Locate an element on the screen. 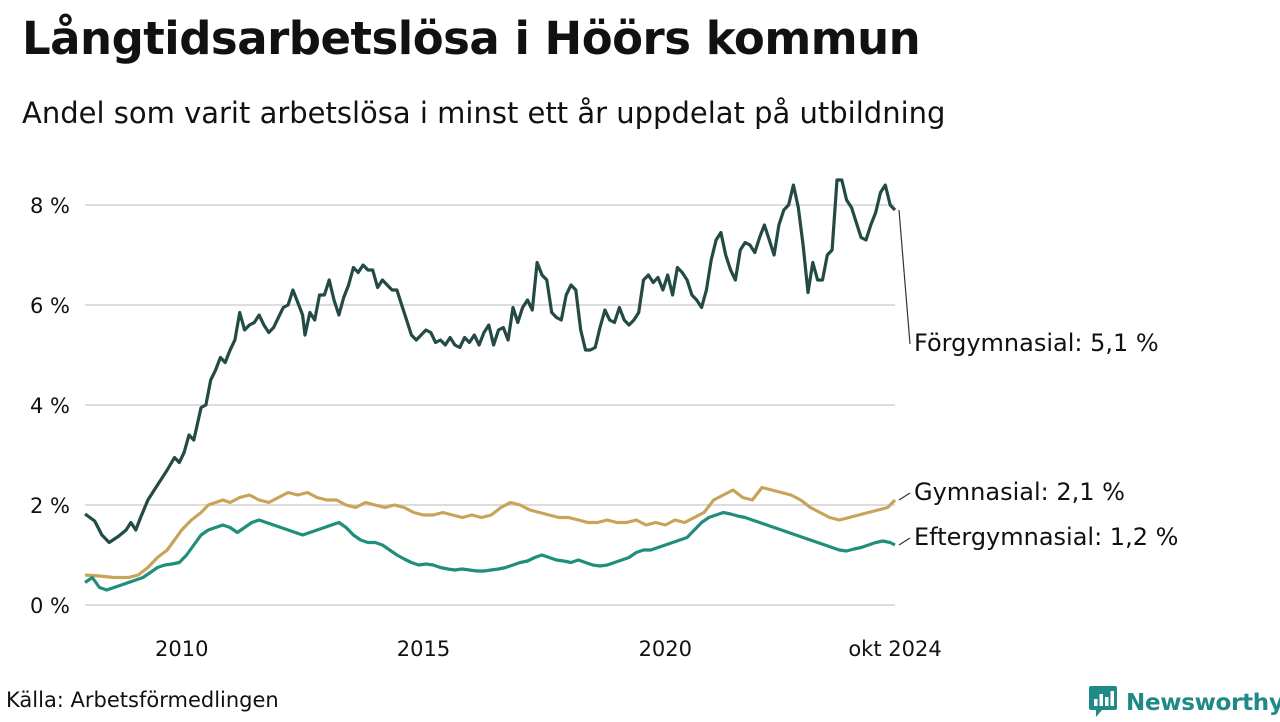 This screenshot has height=722, width=1280. series-end-label: Eftergymnasial: 1,2 % is located at coordinates (1046, 537).